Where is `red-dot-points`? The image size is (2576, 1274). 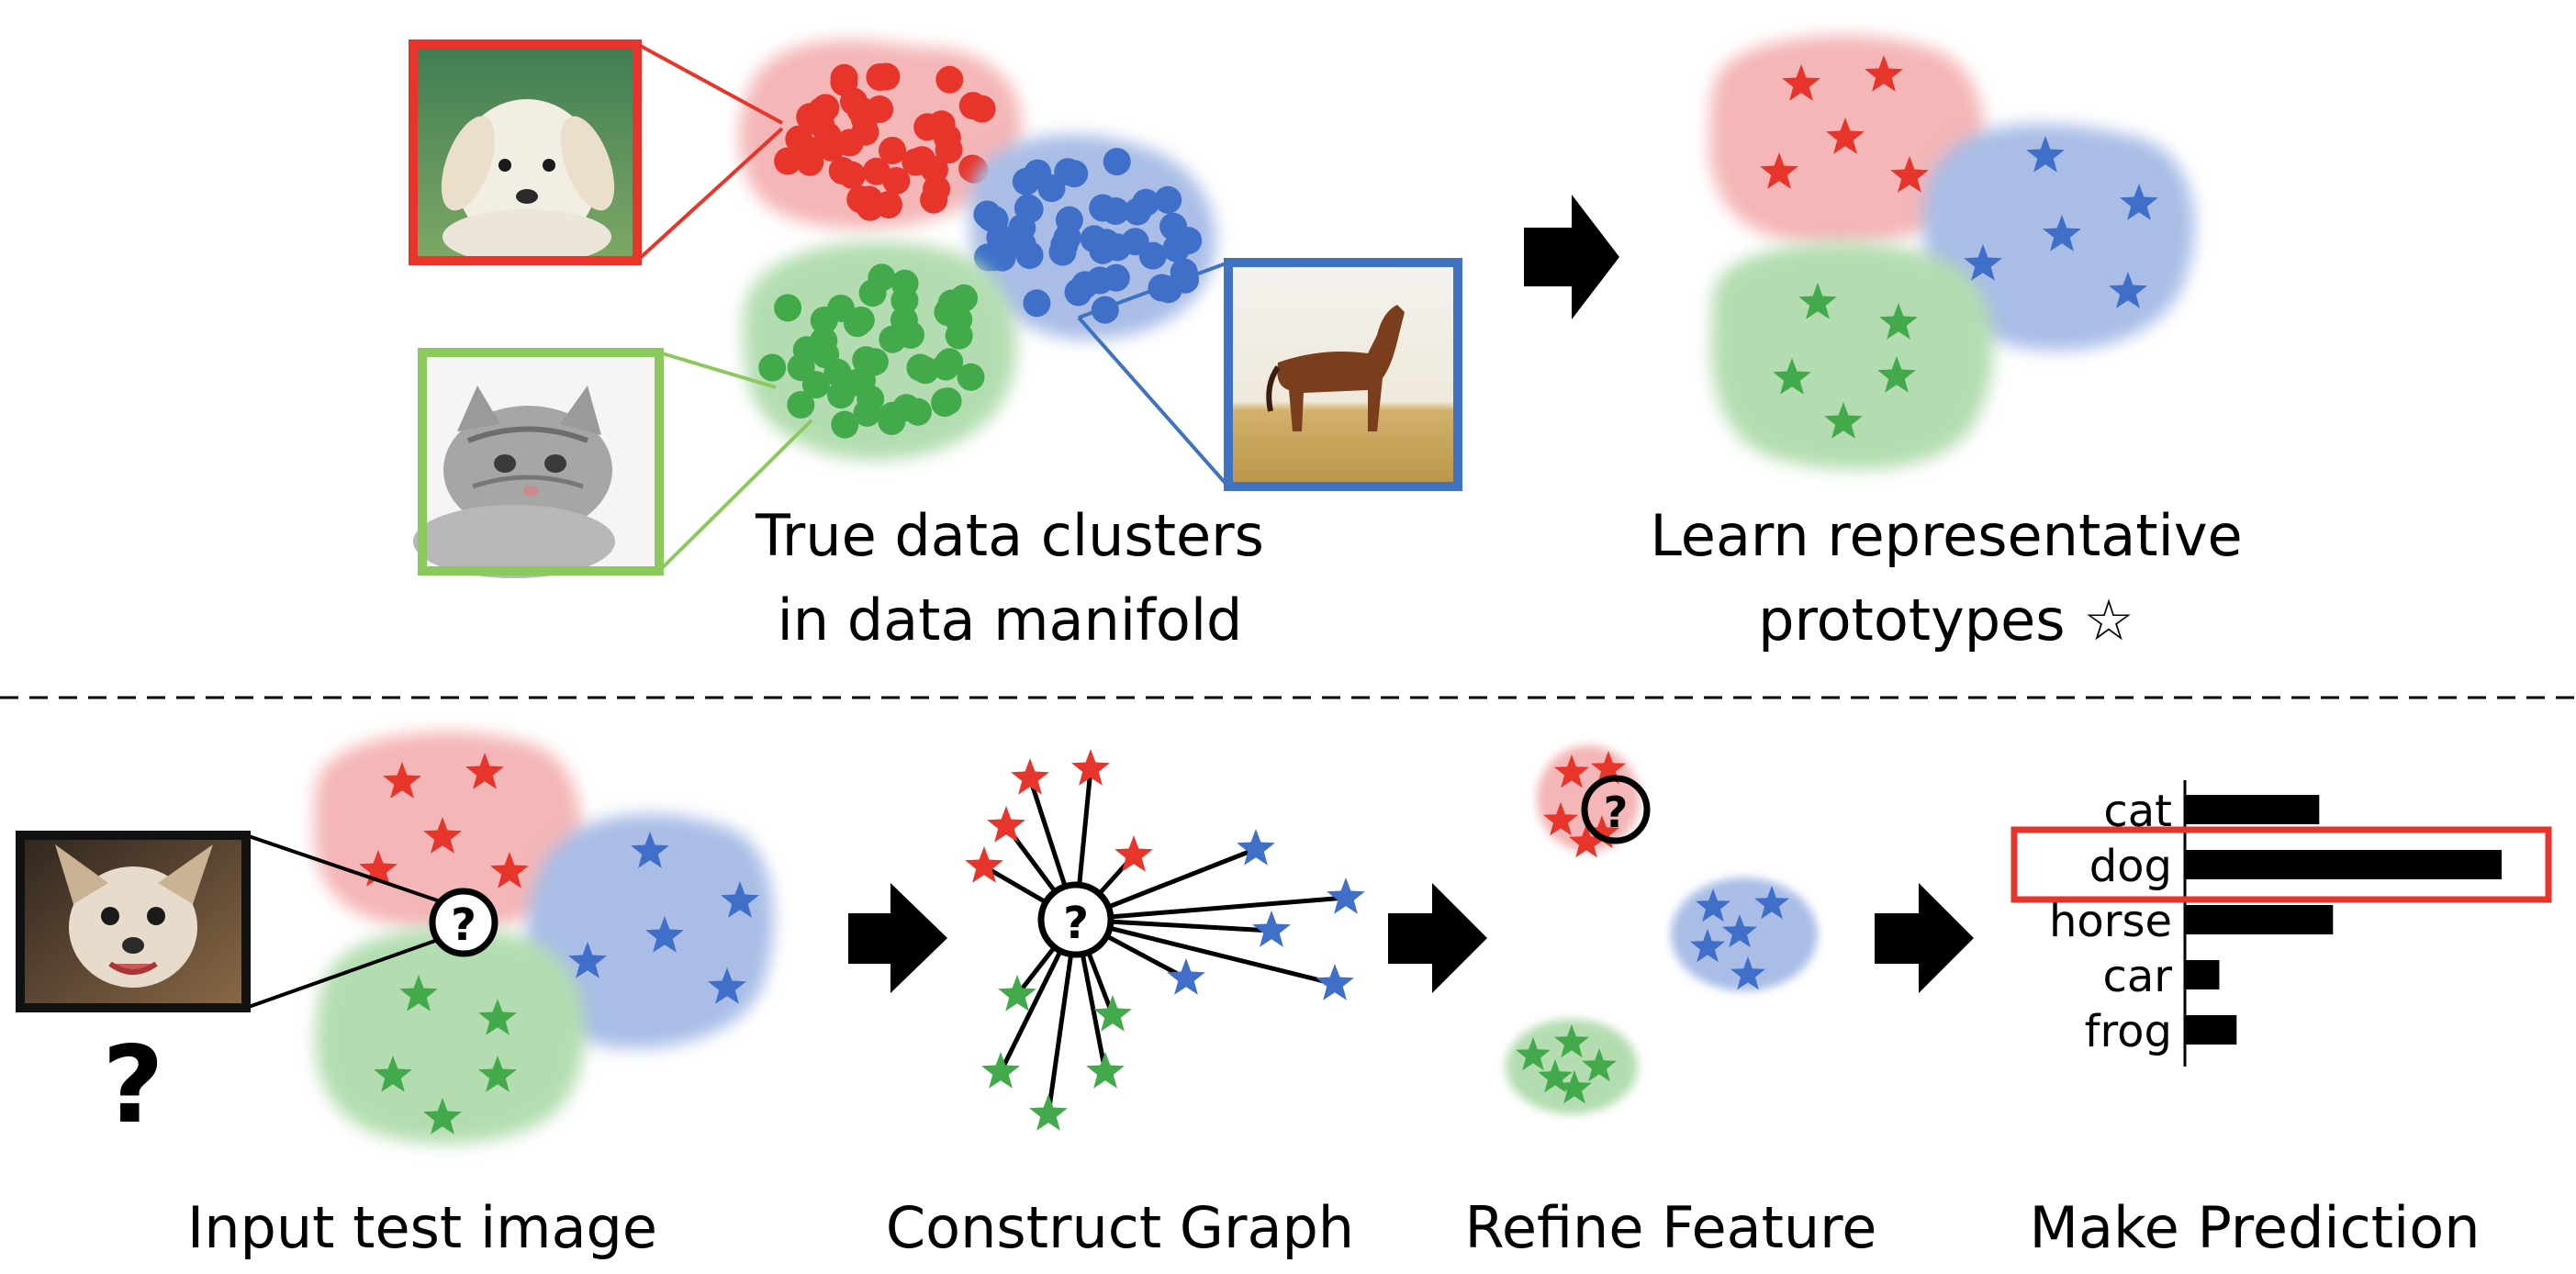 red-dot-points is located at coordinates (885, 141).